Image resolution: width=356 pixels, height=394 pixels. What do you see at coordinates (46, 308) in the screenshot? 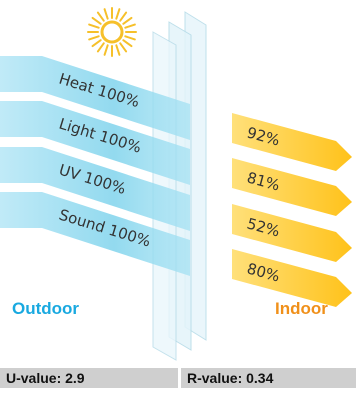
I see `outdoor-label: Outdoor` at bounding box center [46, 308].